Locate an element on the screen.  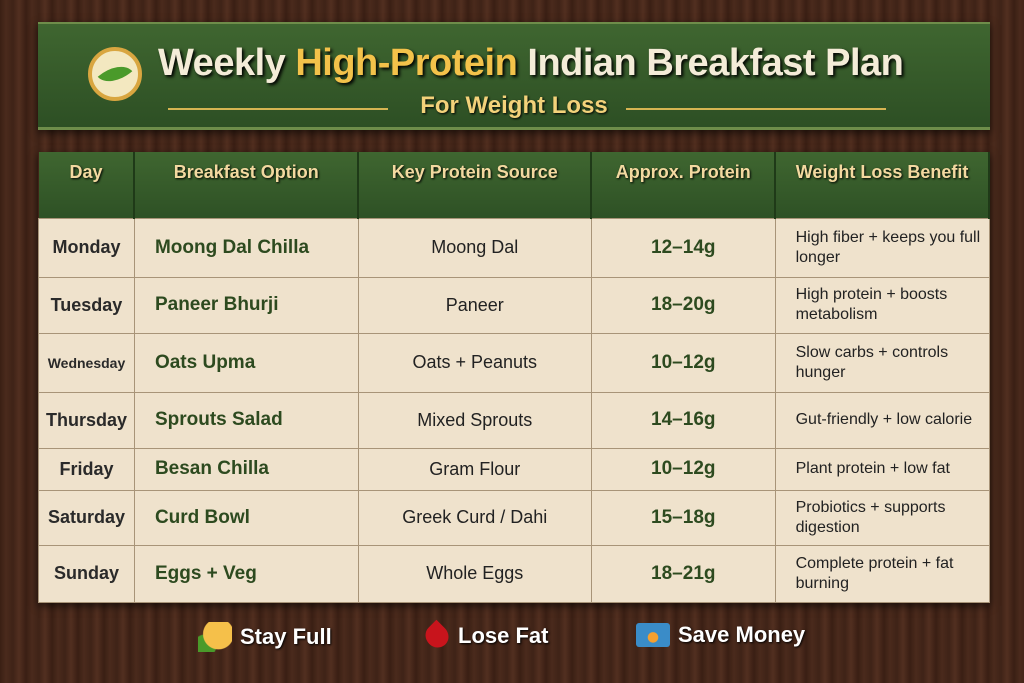
cell-day: Monday is located at coordinates (86, 247).